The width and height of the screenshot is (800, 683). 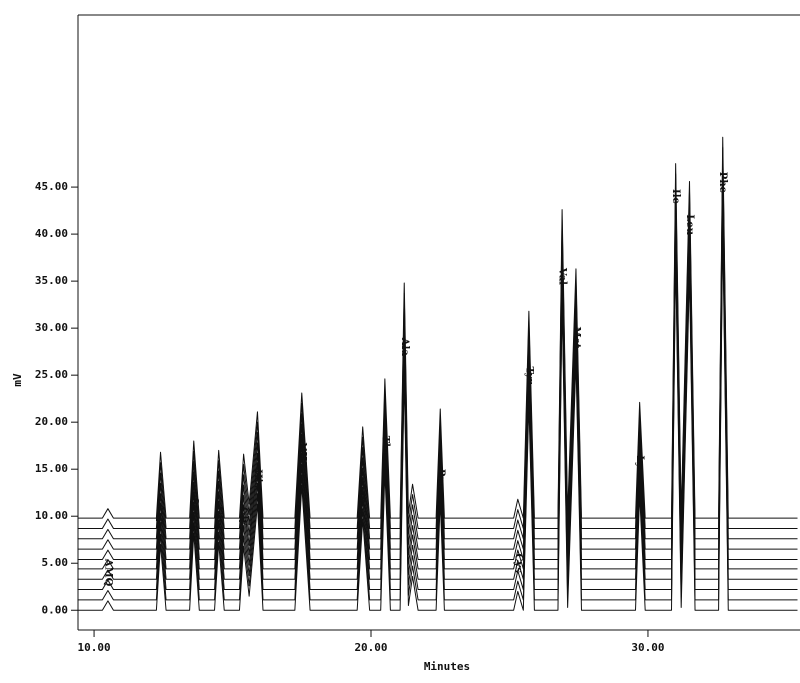 What do you see at coordinates (639, 464) in the screenshot?
I see `peak-label: Lys` at bounding box center [639, 464].